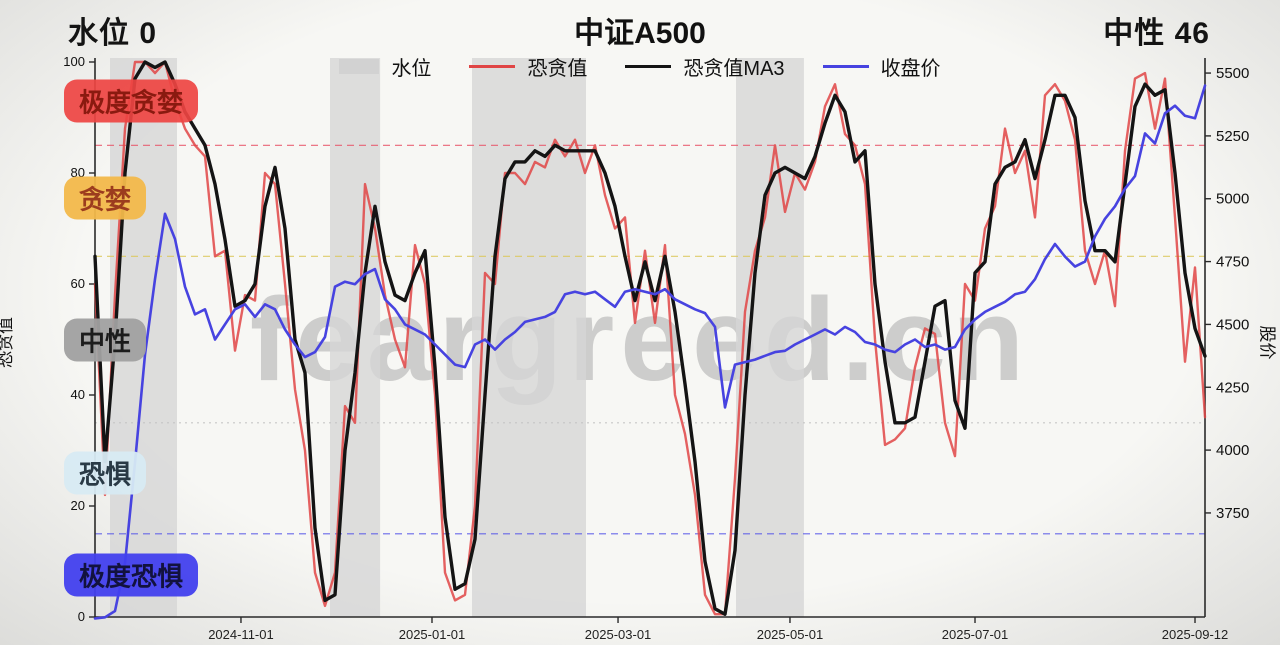  I want to click on x-tick-label: 2025-03-01, so click(618, 634).